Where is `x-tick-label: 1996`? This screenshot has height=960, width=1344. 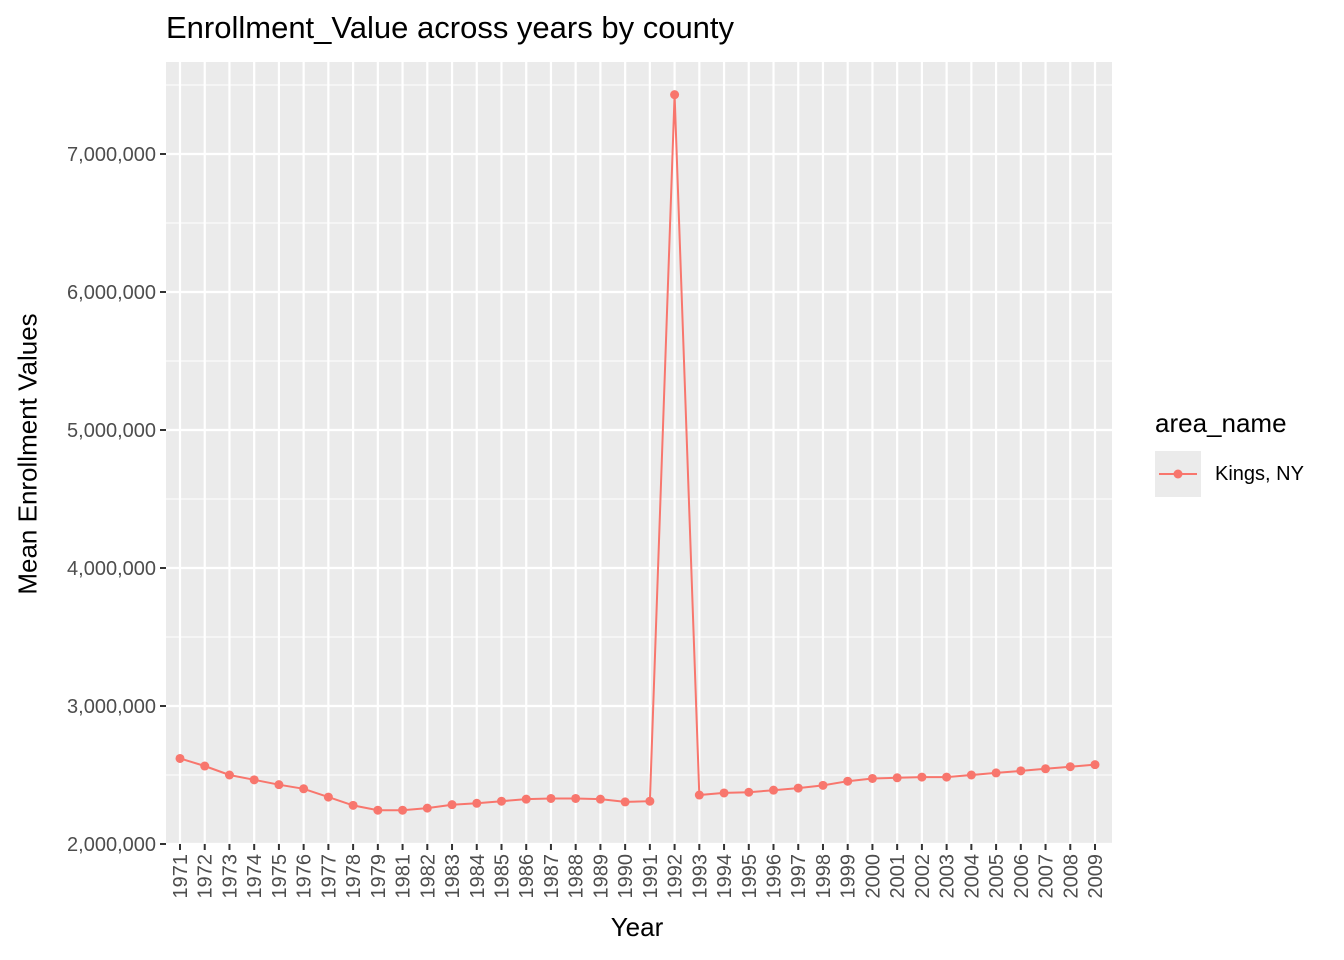
x-tick-label: 1996 is located at coordinates (775, 876).